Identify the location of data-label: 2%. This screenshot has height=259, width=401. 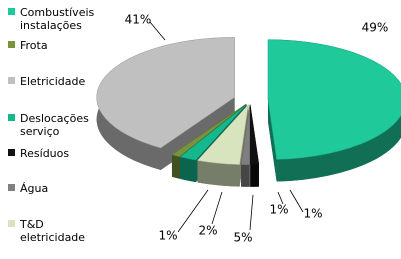
(207, 231).